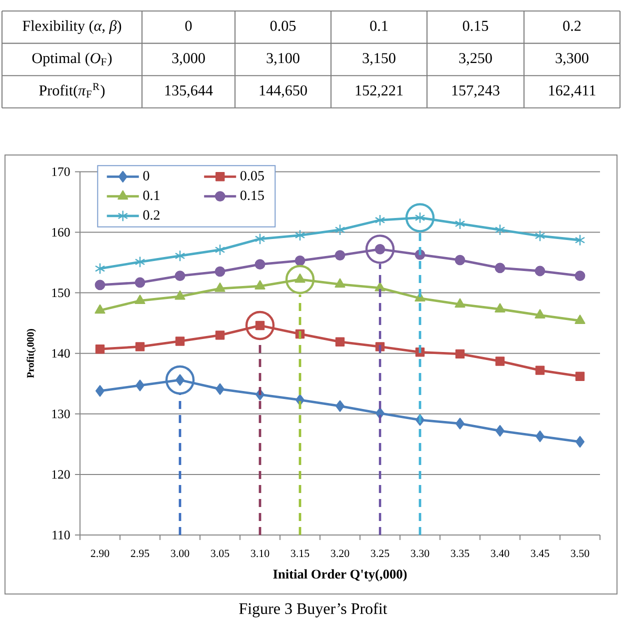 The width and height of the screenshot is (626, 626). Describe the element at coordinates (180, 554) in the screenshot. I see `x-tick-label: 3.00` at that location.